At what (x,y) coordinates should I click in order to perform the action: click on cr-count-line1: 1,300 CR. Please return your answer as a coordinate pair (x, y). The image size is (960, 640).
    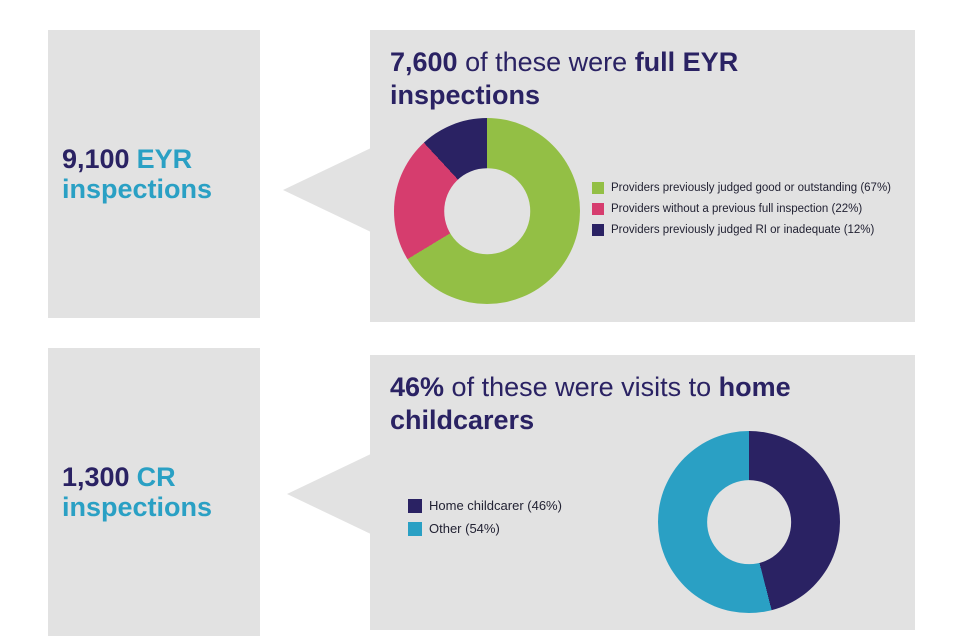
    Looking at the image, I should click on (161, 477).